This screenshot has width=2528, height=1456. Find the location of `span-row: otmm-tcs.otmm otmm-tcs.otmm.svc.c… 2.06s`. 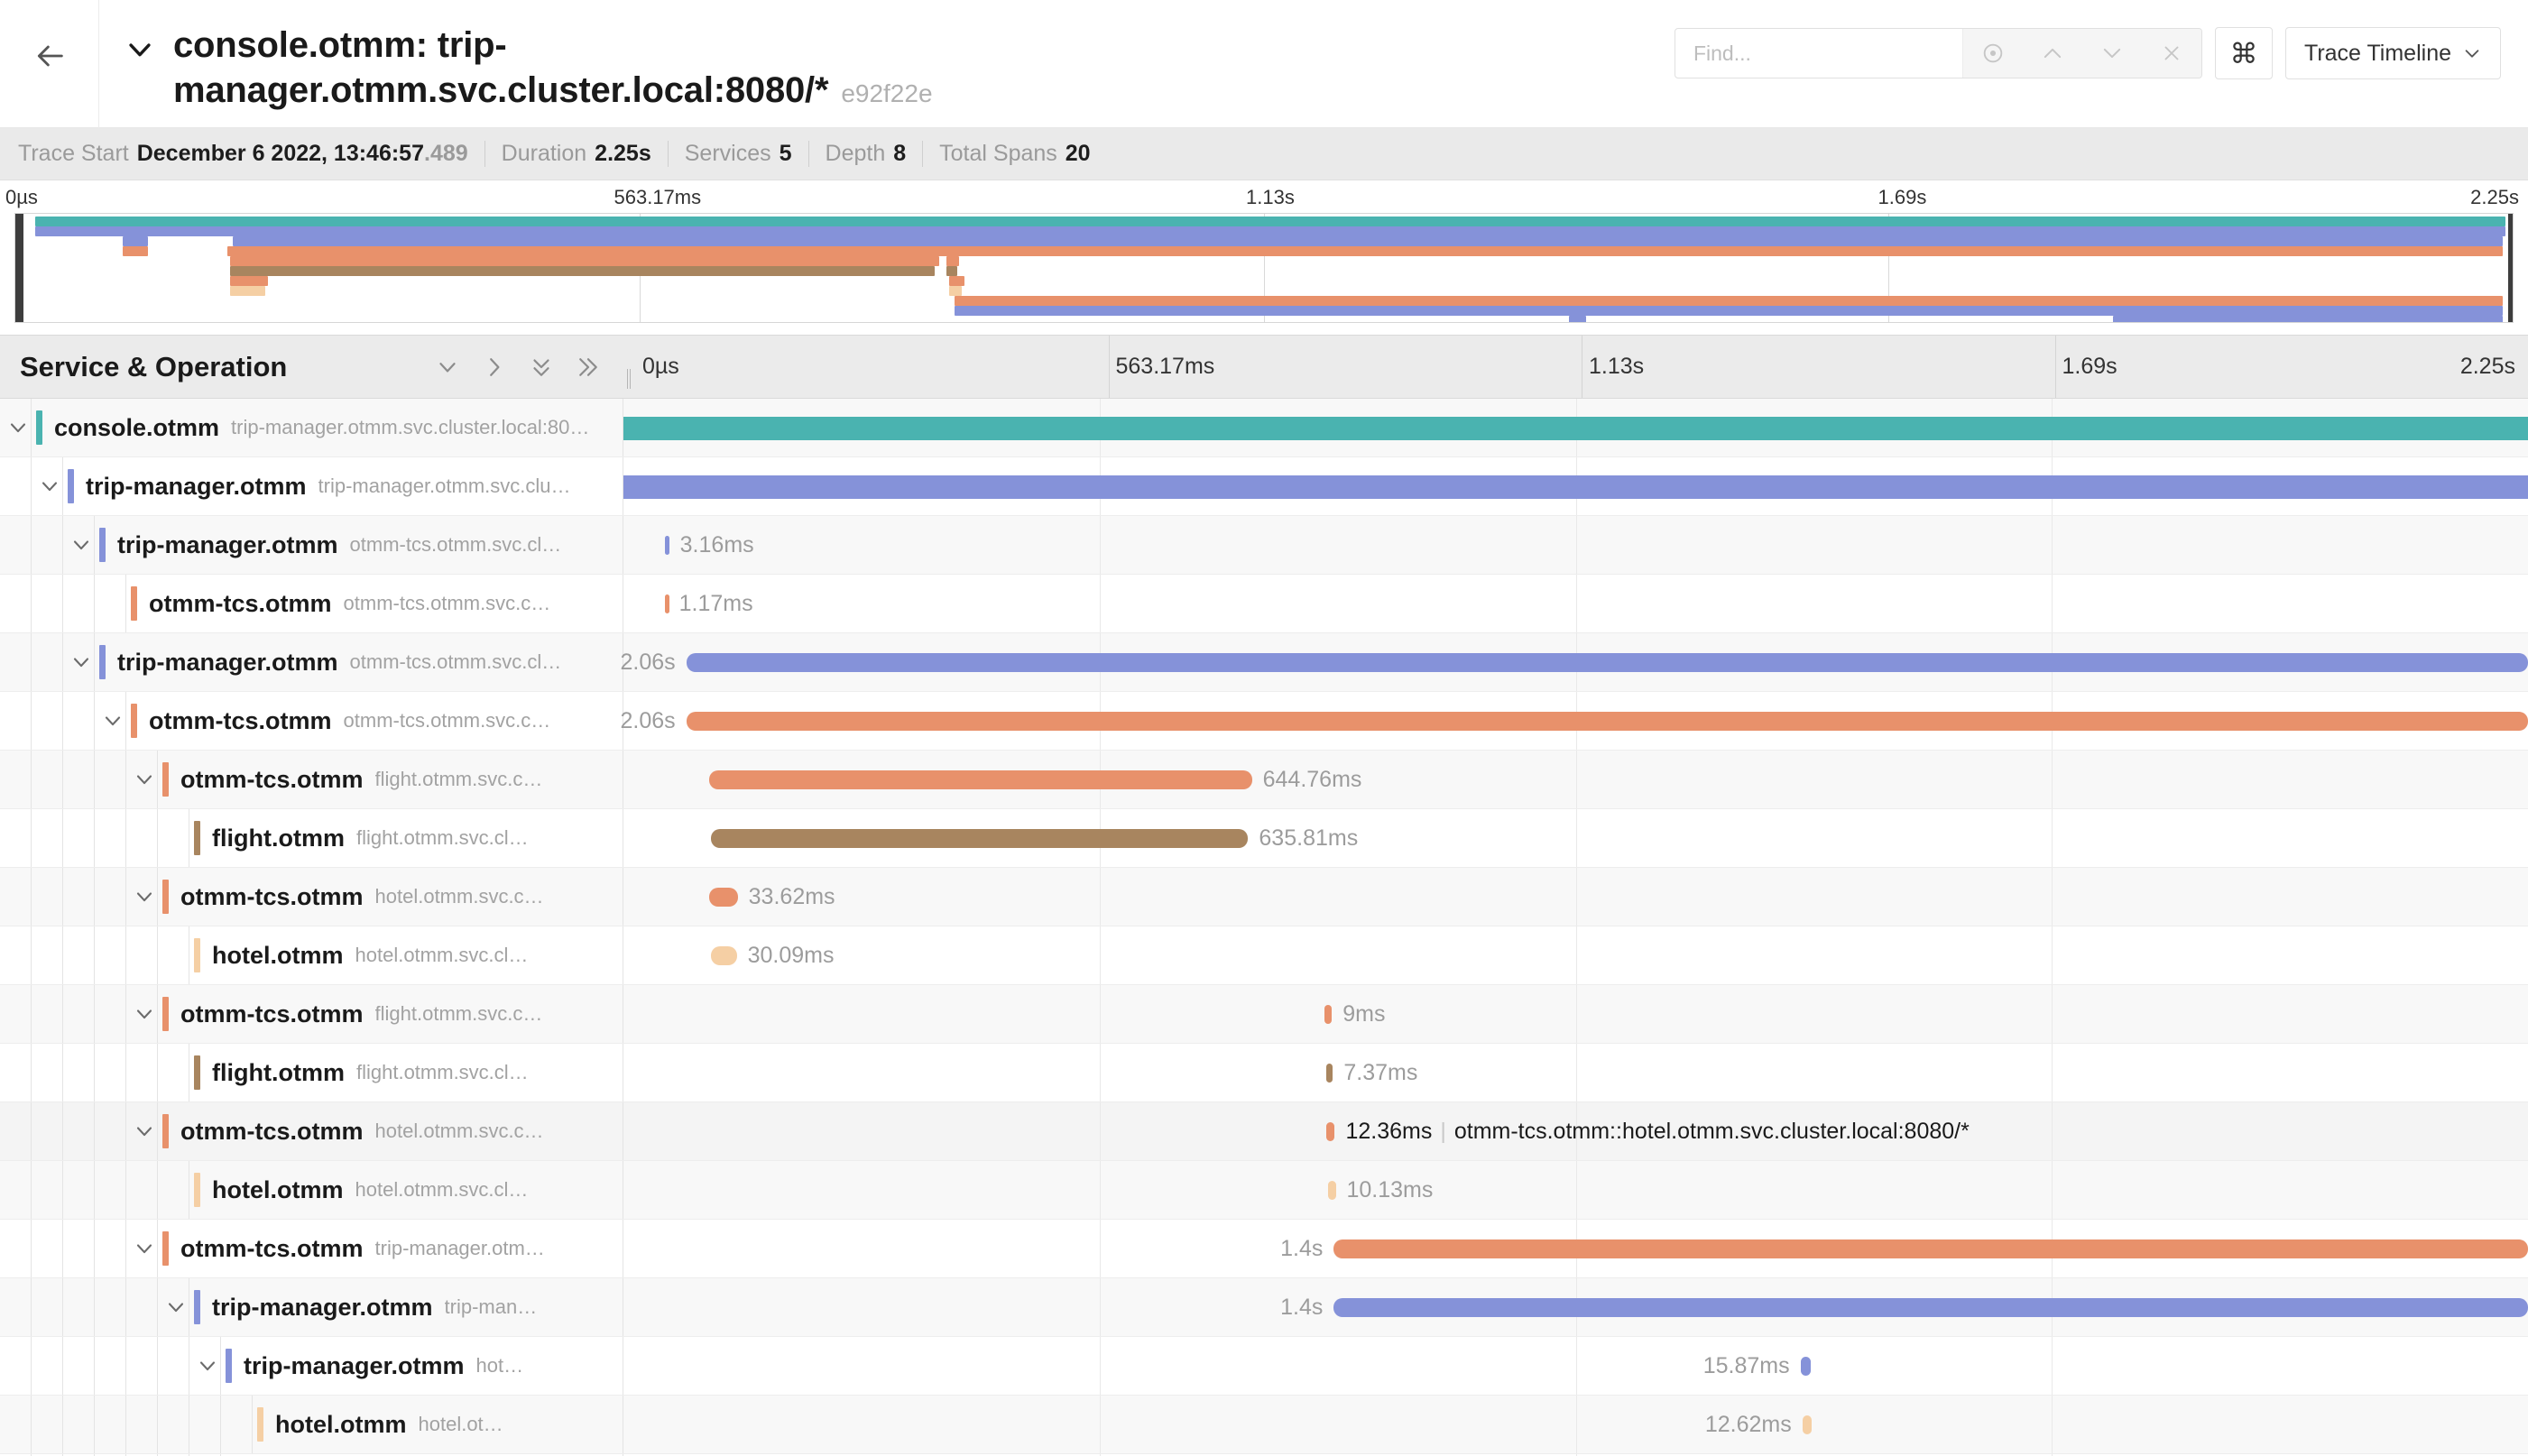

span-row: otmm-tcs.otmm otmm-tcs.otmm.svc.c… 2.06s is located at coordinates (1264, 721).